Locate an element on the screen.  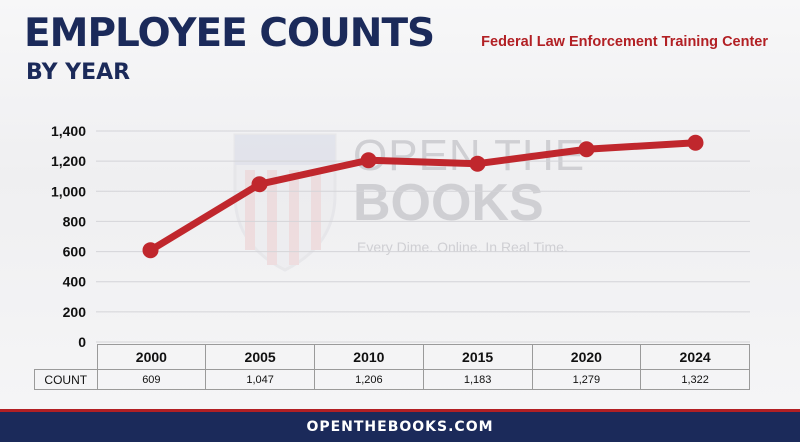
watermark-line2: BOOKS is located at coordinates (448, 203).